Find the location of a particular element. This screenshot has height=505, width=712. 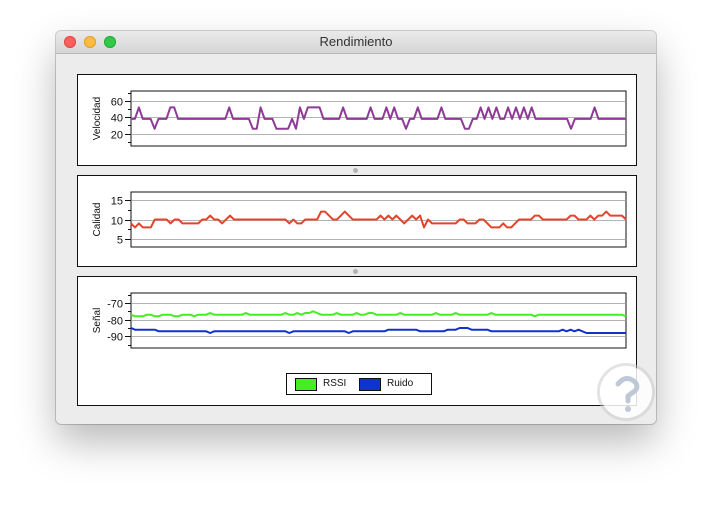

y-tick-label: -70 is located at coordinates (115, 305).